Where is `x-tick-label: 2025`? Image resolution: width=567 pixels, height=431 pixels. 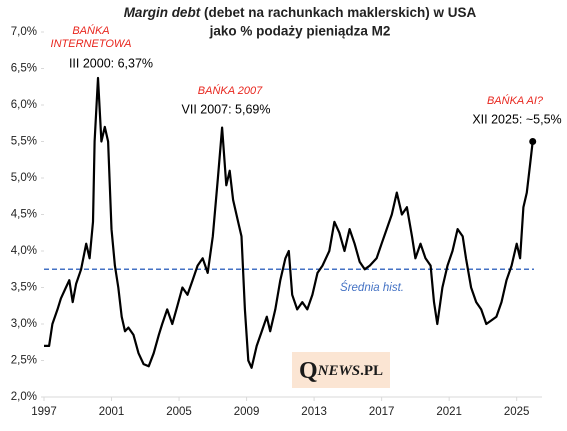 x-tick-label: 2025 is located at coordinates (517, 412).